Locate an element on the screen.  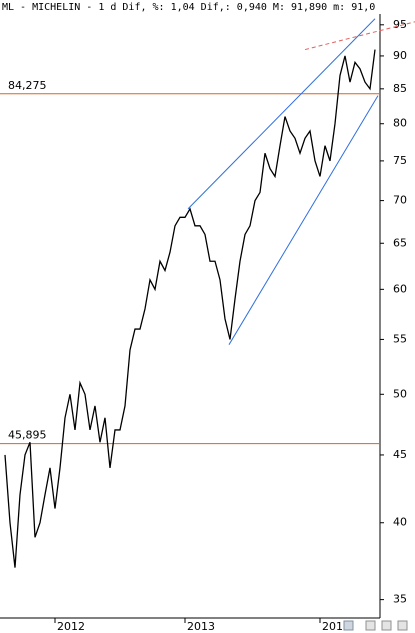
y-tick-label: 45 is located at coordinates (400, 454).